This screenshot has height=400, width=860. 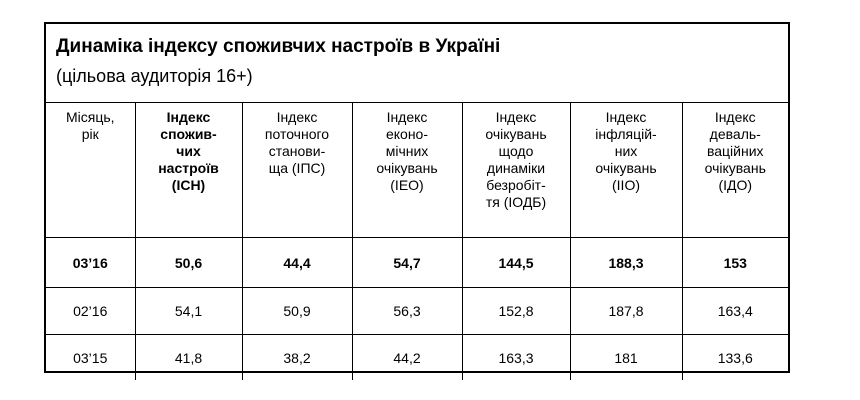 What do you see at coordinates (188, 151) in the screenshot?
I see `header-line: чих` at bounding box center [188, 151].